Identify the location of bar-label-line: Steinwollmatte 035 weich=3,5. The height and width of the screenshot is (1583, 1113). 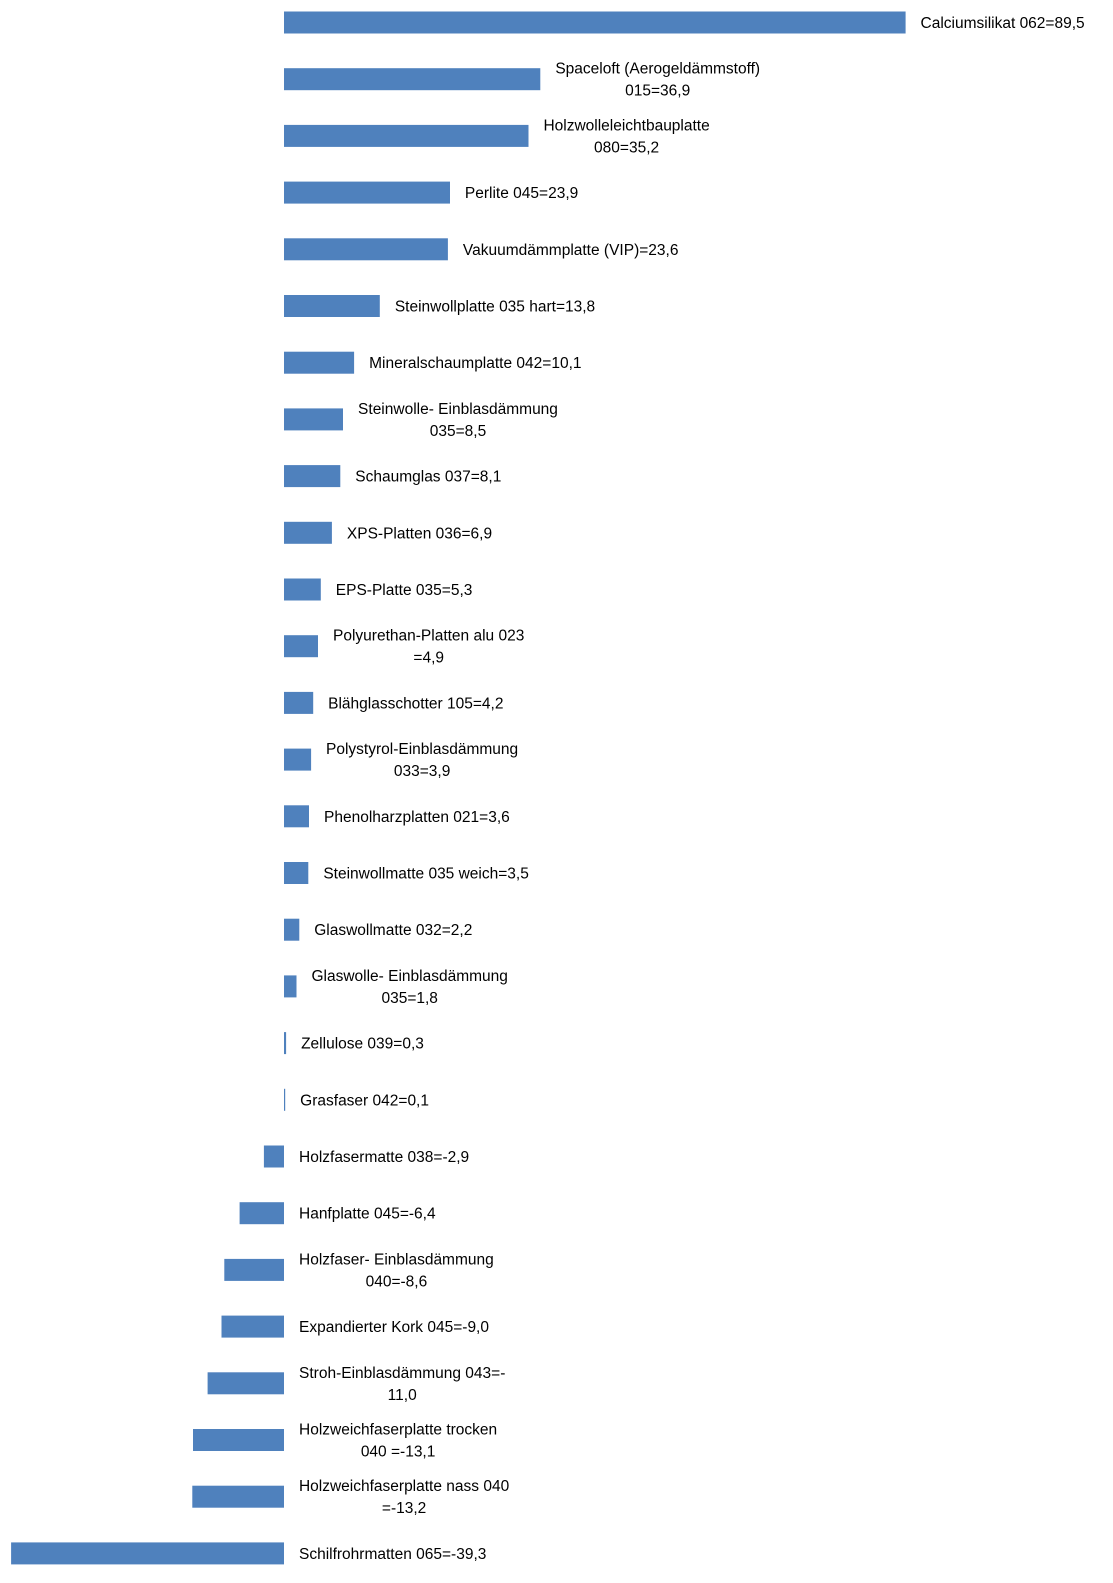
(426, 874).